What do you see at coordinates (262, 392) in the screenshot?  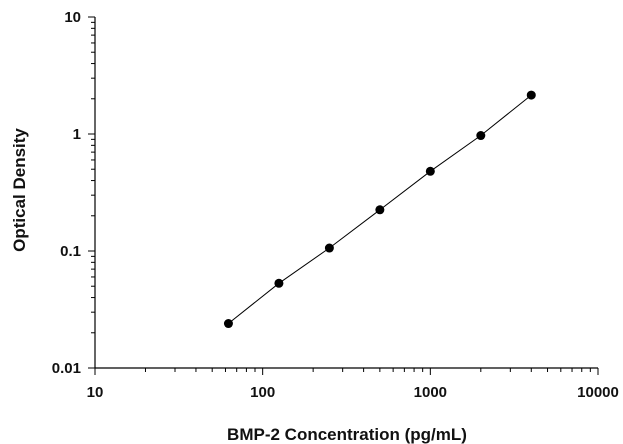 I see `x-tick-label: 100` at bounding box center [262, 392].